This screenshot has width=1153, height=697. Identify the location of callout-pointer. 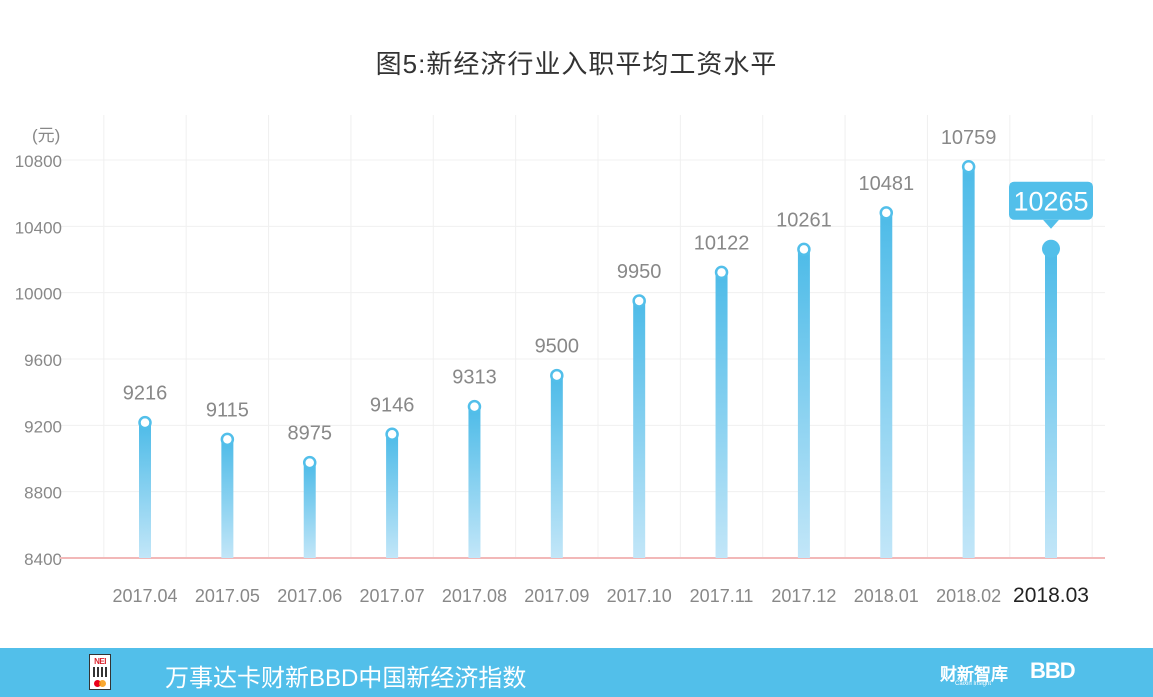
(1051, 224).